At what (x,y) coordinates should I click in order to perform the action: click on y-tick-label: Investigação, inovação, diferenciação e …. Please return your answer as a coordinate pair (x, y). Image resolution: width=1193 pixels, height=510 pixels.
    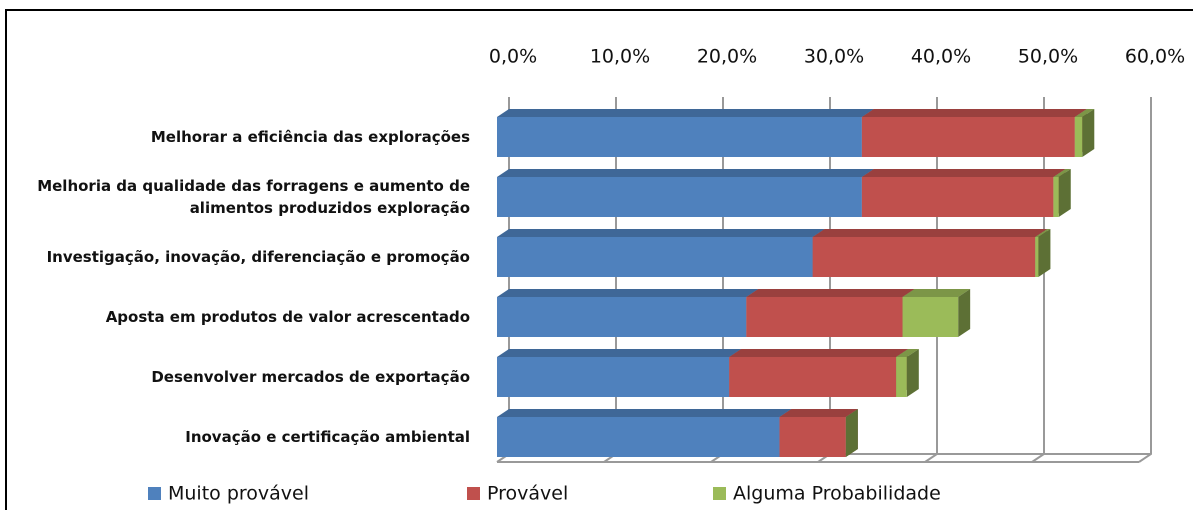
    Looking at the image, I should click on (258, 257).